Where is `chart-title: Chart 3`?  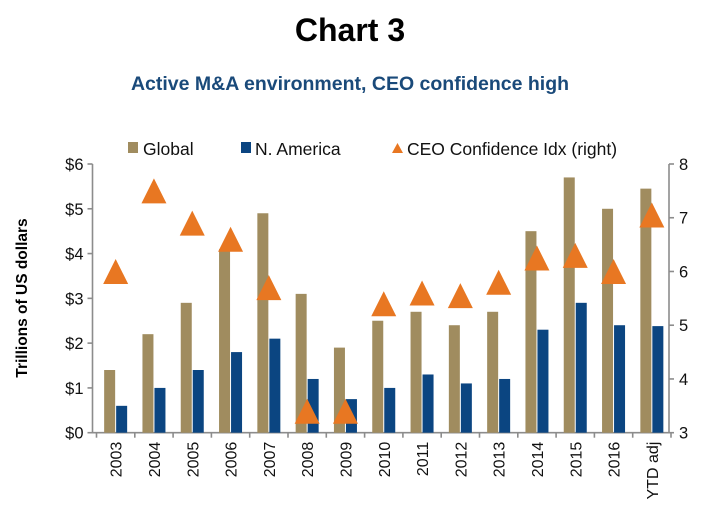 chart-title: Chart 3 is located at coordinates (350, 30).